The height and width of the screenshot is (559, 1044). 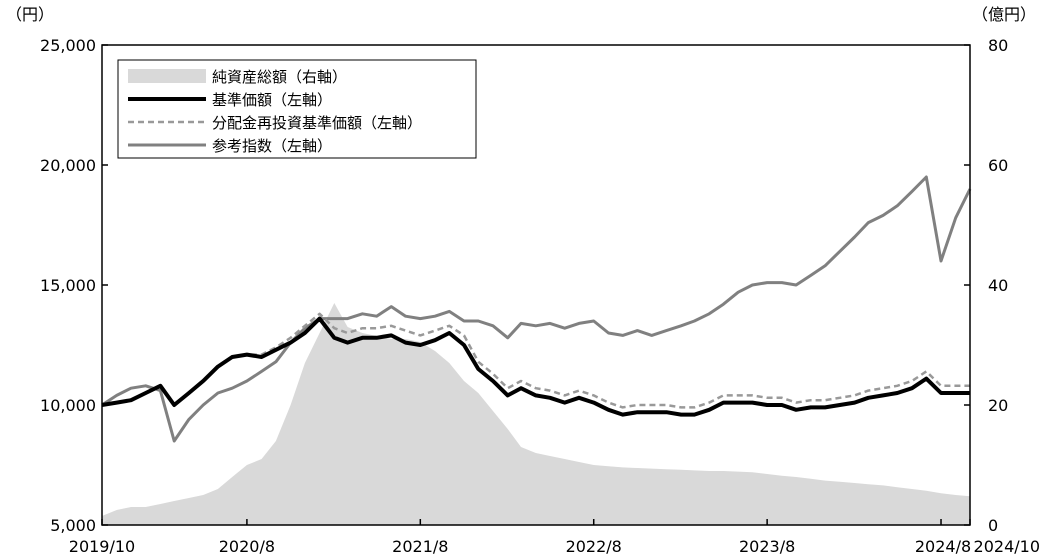 I want to click on right-tick-label: 40, so click(x=998, y=285).